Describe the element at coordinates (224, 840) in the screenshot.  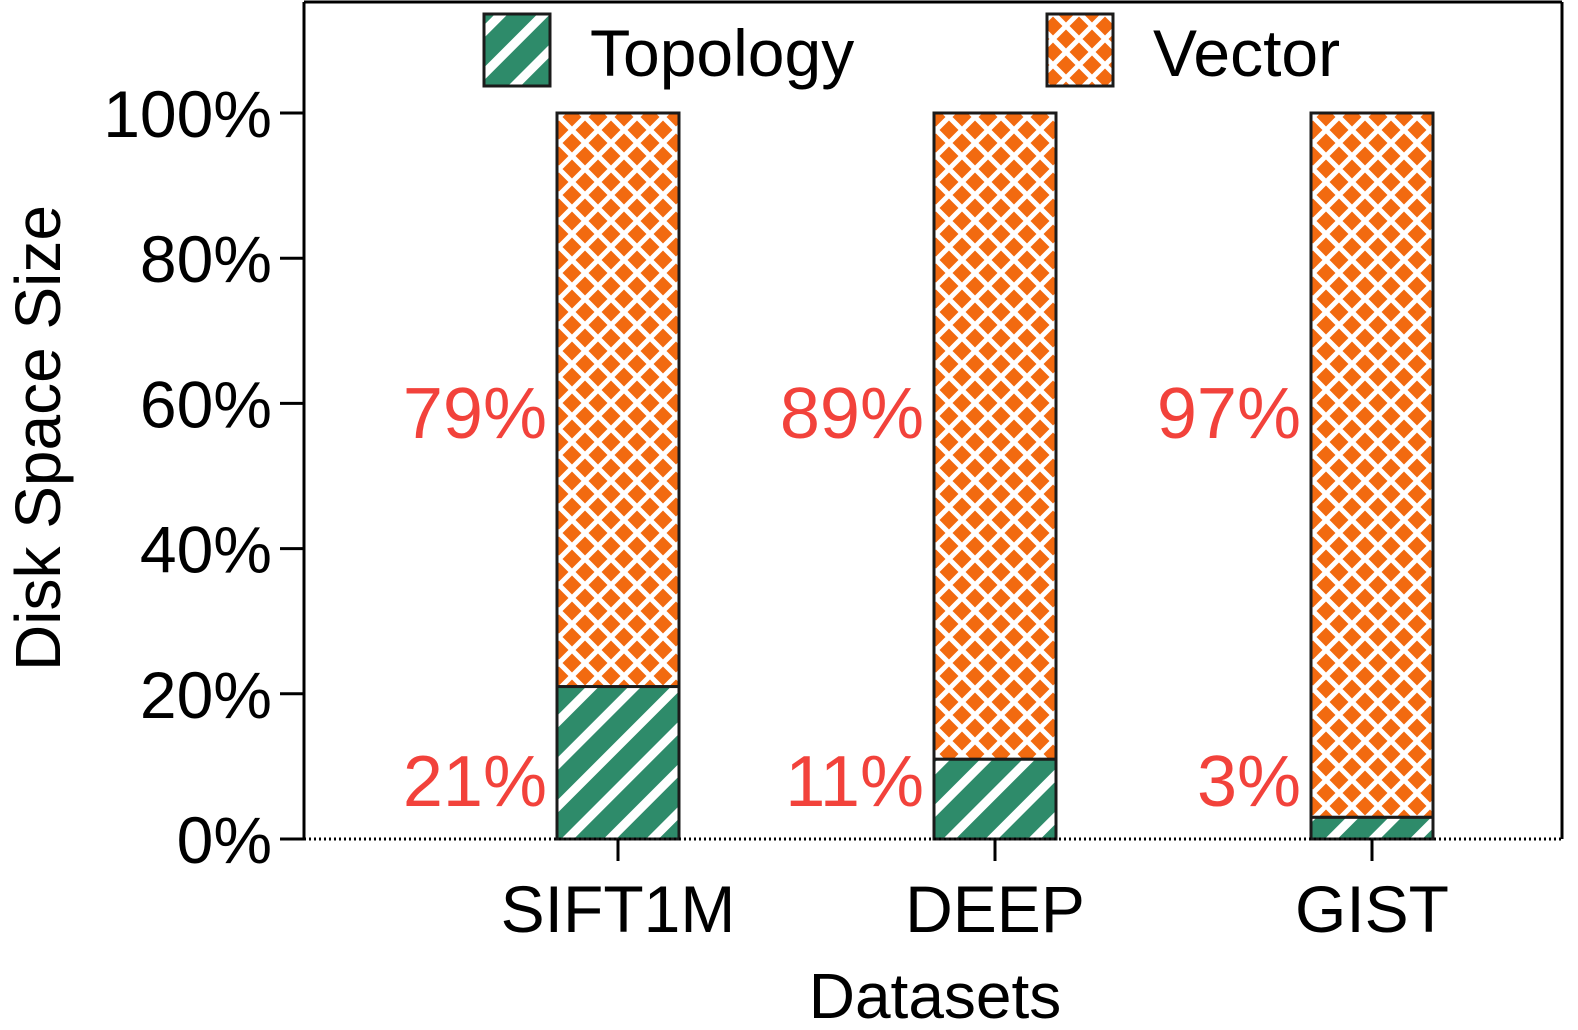
I see `y-tick-label: 0%` at that location.